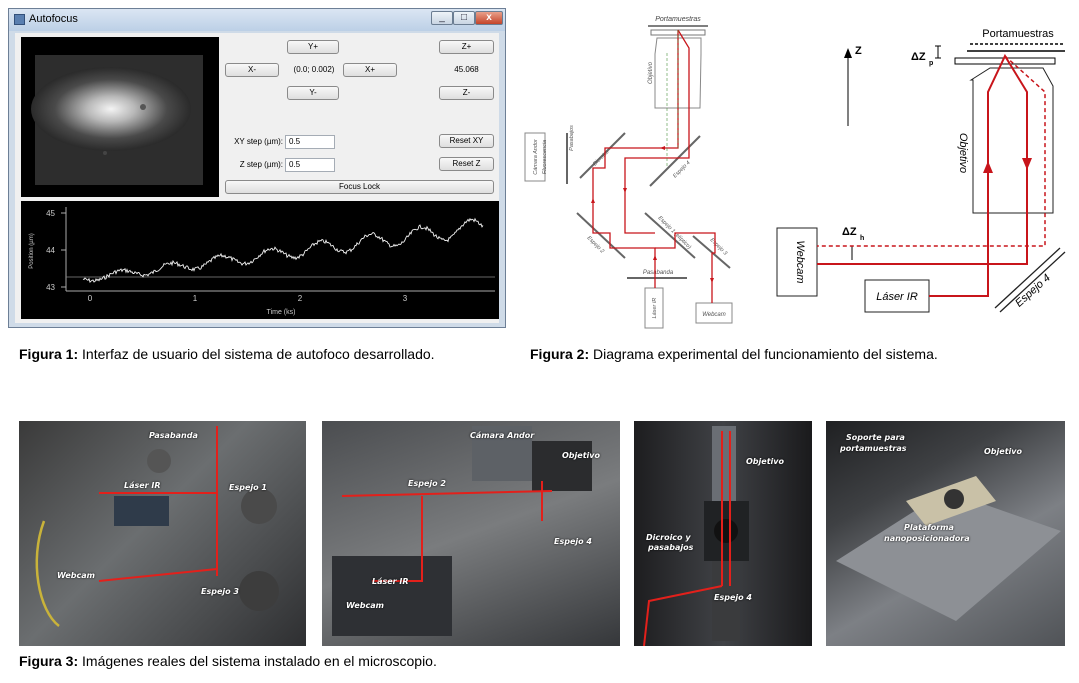  What do you see at coordinates (195, 298) in the screenshot?
I see `x-tick-label: 1` at bounding box center [195, 298].